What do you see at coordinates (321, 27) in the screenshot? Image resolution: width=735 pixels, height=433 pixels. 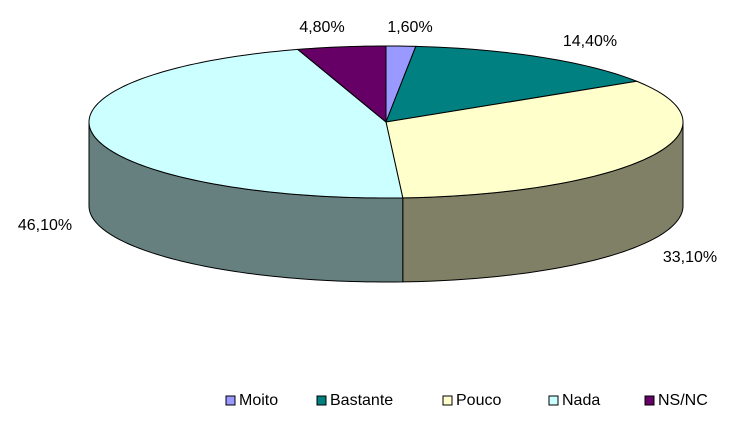 I see `data-label: 4,80%` at bounding box center [321, 27].